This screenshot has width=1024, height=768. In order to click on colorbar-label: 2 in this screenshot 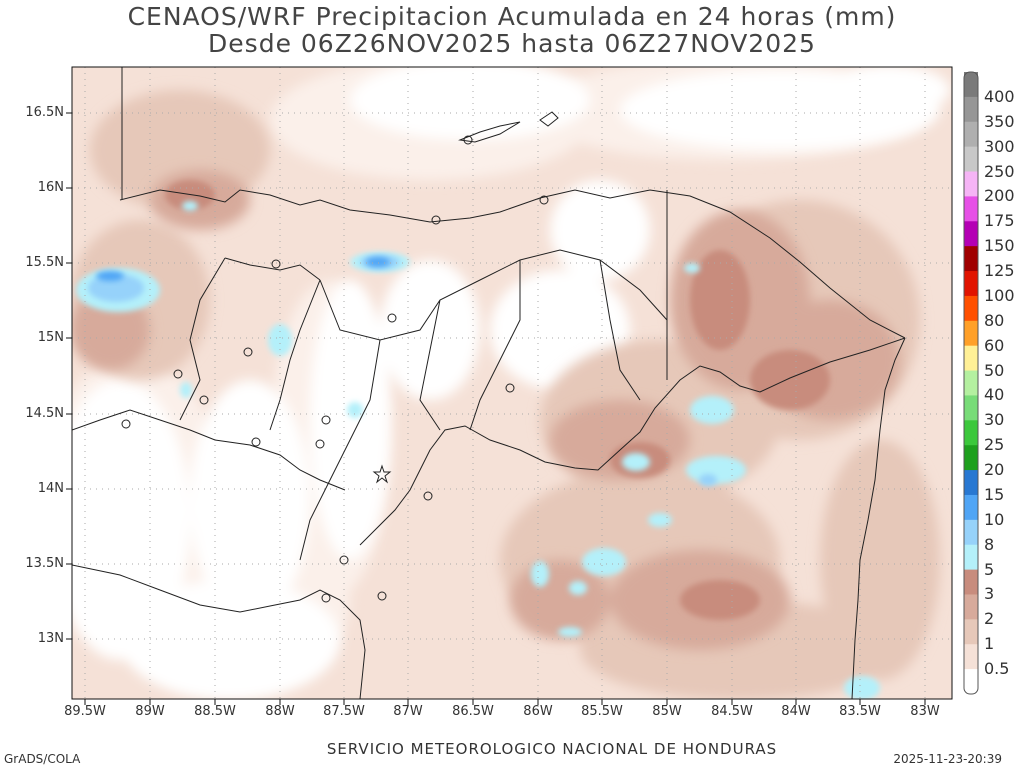, I will do `click(989, 619)`.